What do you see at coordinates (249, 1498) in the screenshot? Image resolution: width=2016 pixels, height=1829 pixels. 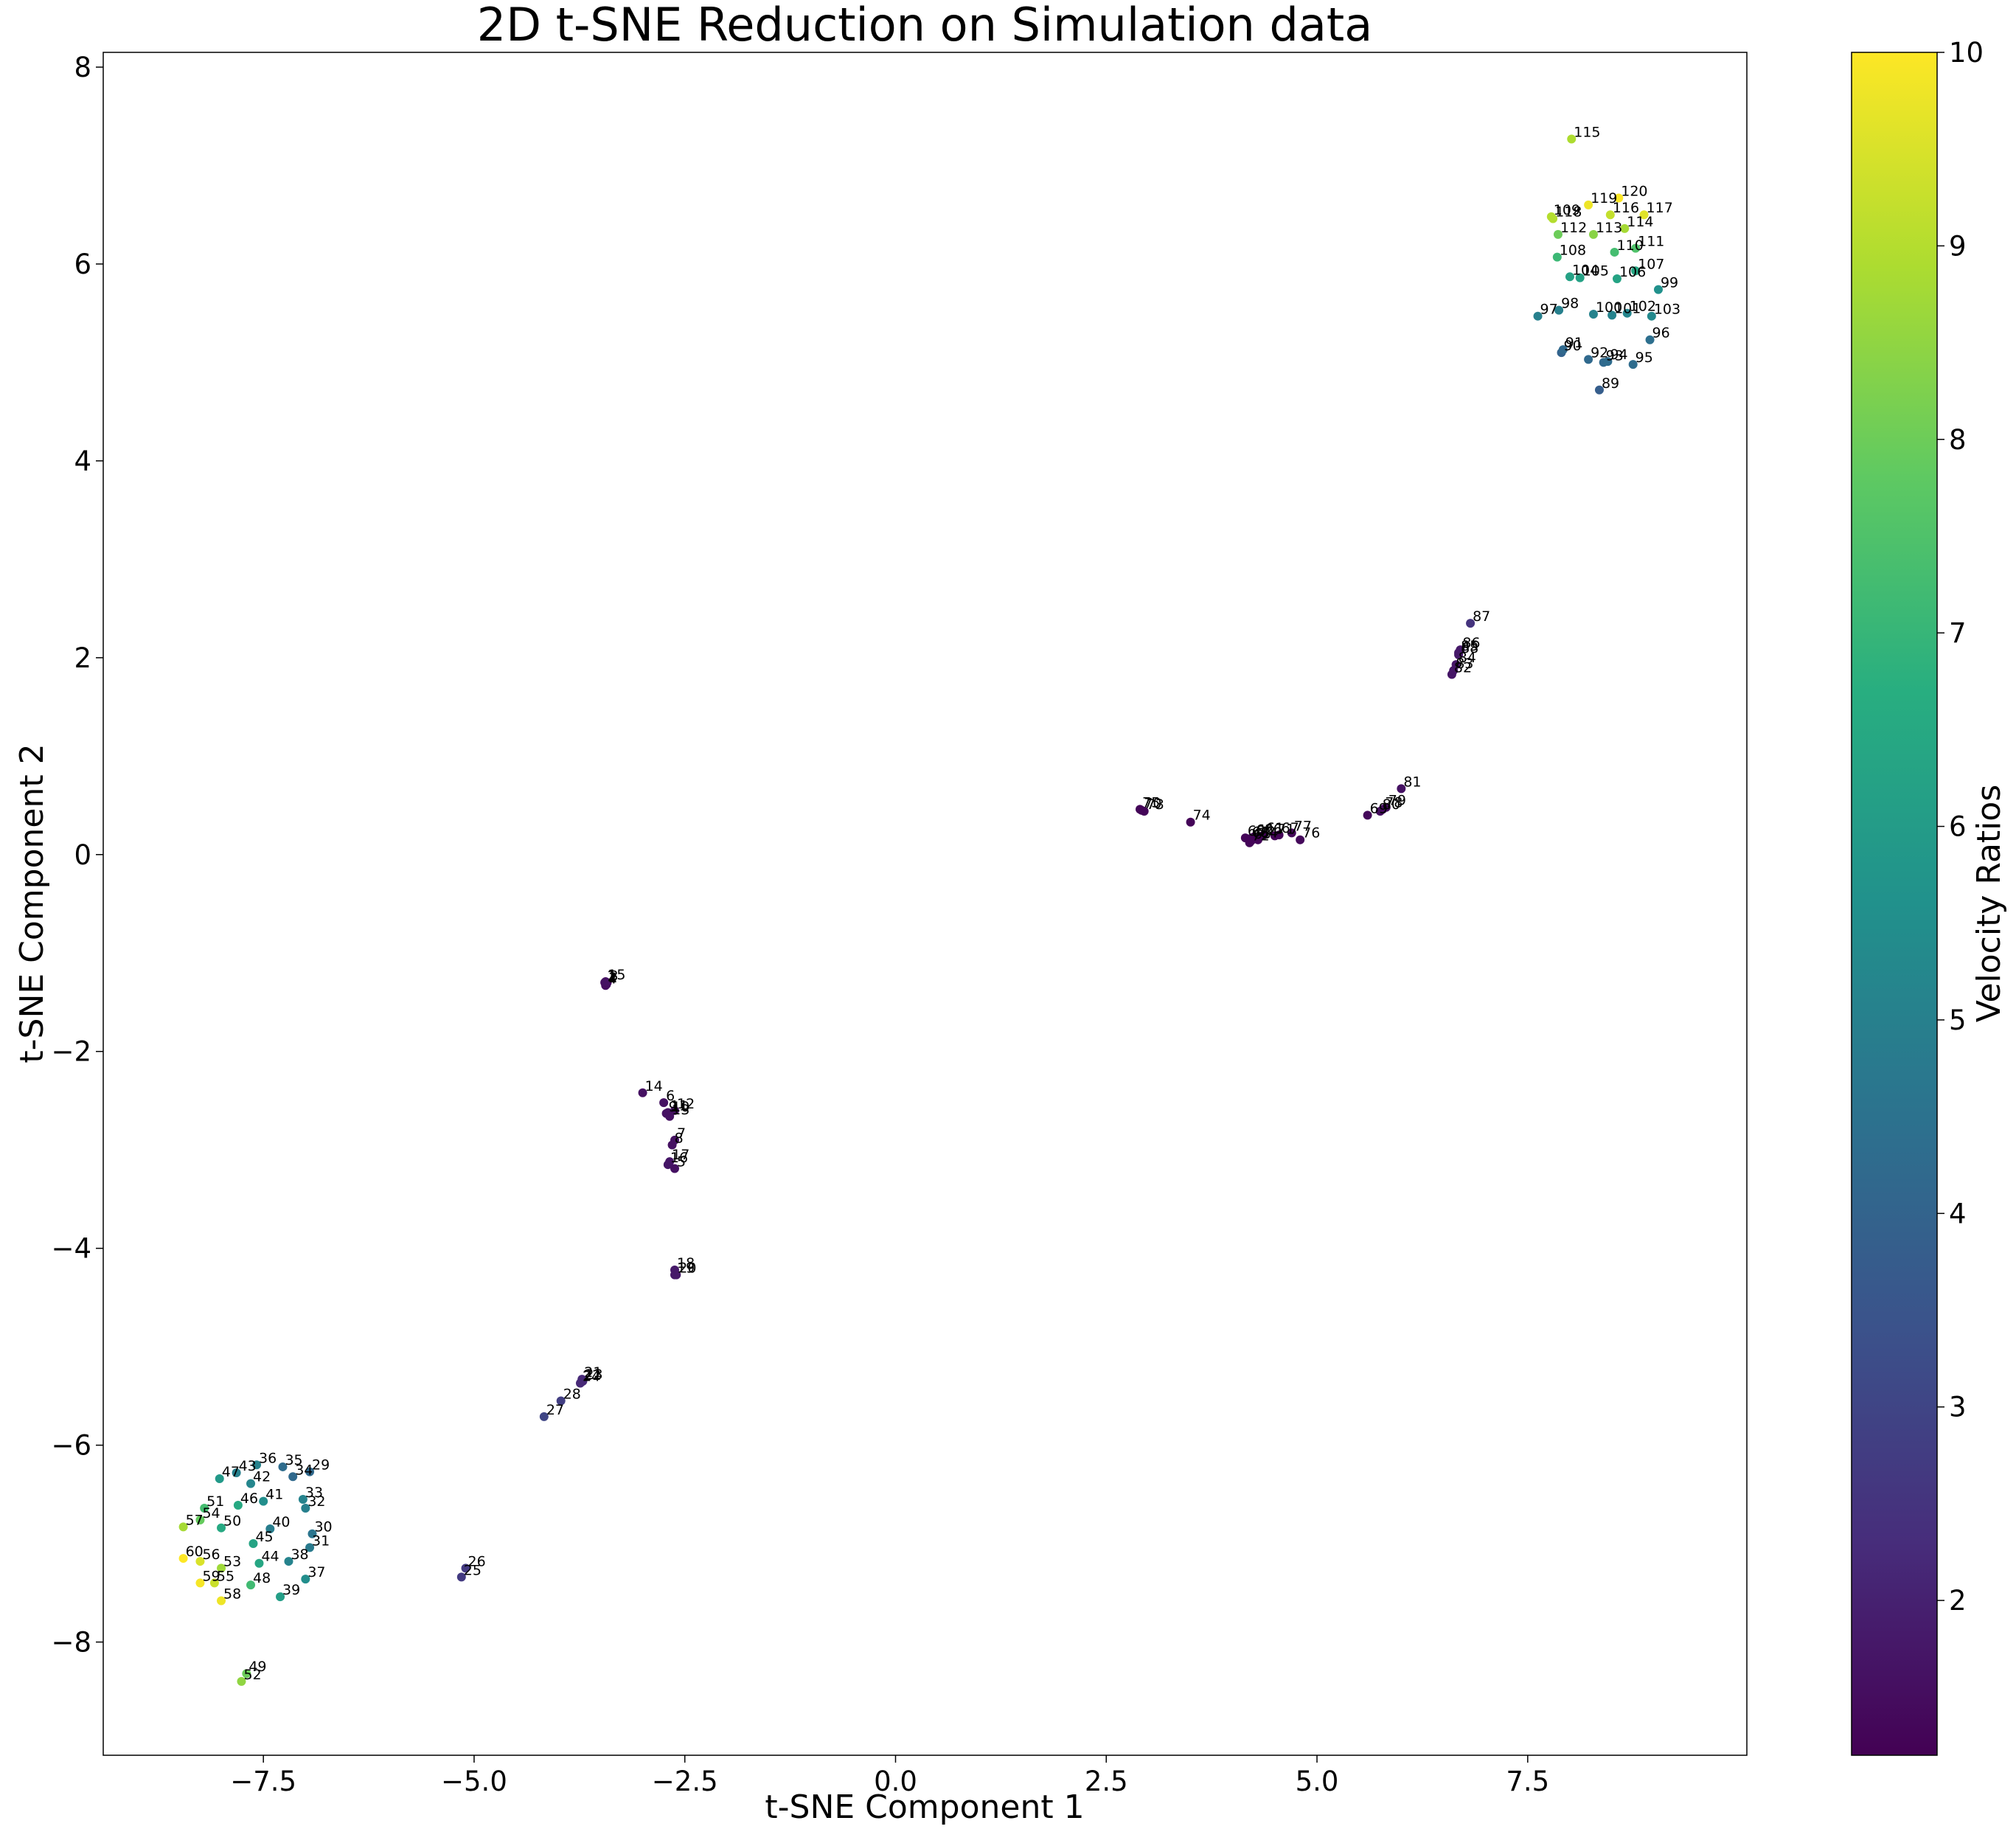 I see `point-label: 46` at bounding box center [249, 1498].